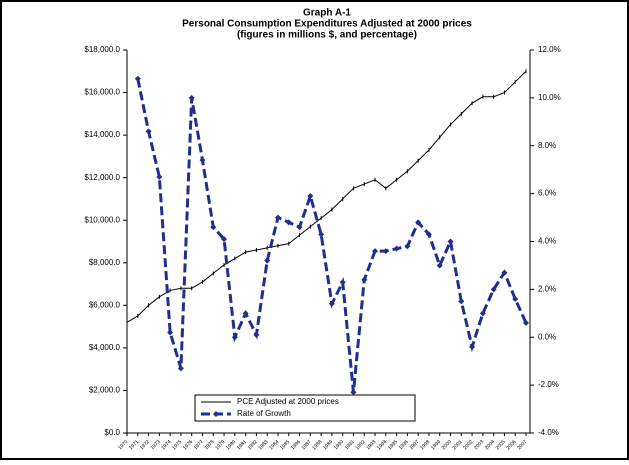 The width and height of the screenshot is (629, 465). Describe the element at coordinates (264, 413) in the screenshot. I see `legend-label: Rate of Growth` at that location.